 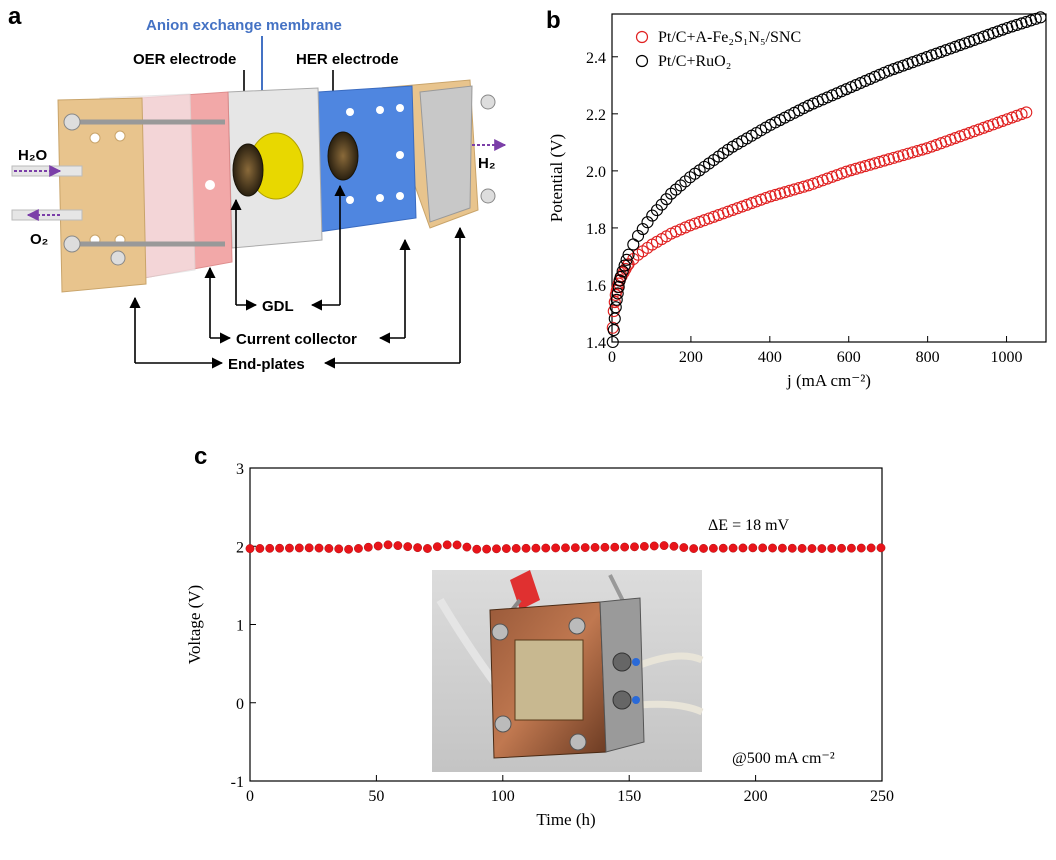 I want to click on o2-label: O₂, so click(x=39, y=239).